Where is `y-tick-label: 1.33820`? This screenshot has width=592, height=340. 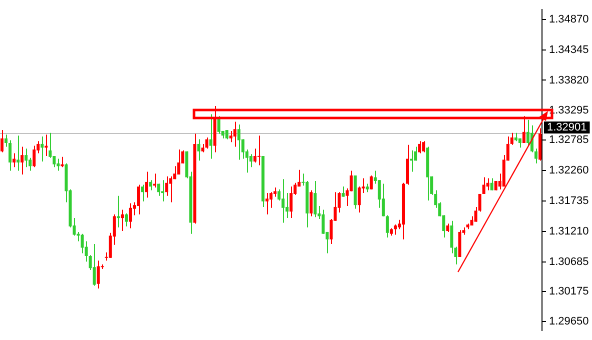 y-tick-label: 1.33820 is located at coordinates (569, 80).